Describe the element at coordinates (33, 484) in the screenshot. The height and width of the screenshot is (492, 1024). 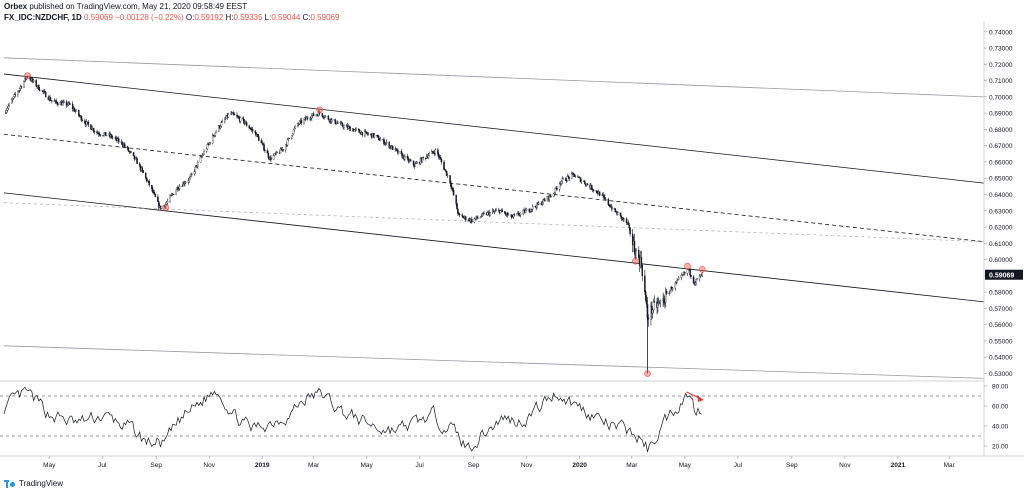
I see `tradingview-logo: TradingView` at that location.